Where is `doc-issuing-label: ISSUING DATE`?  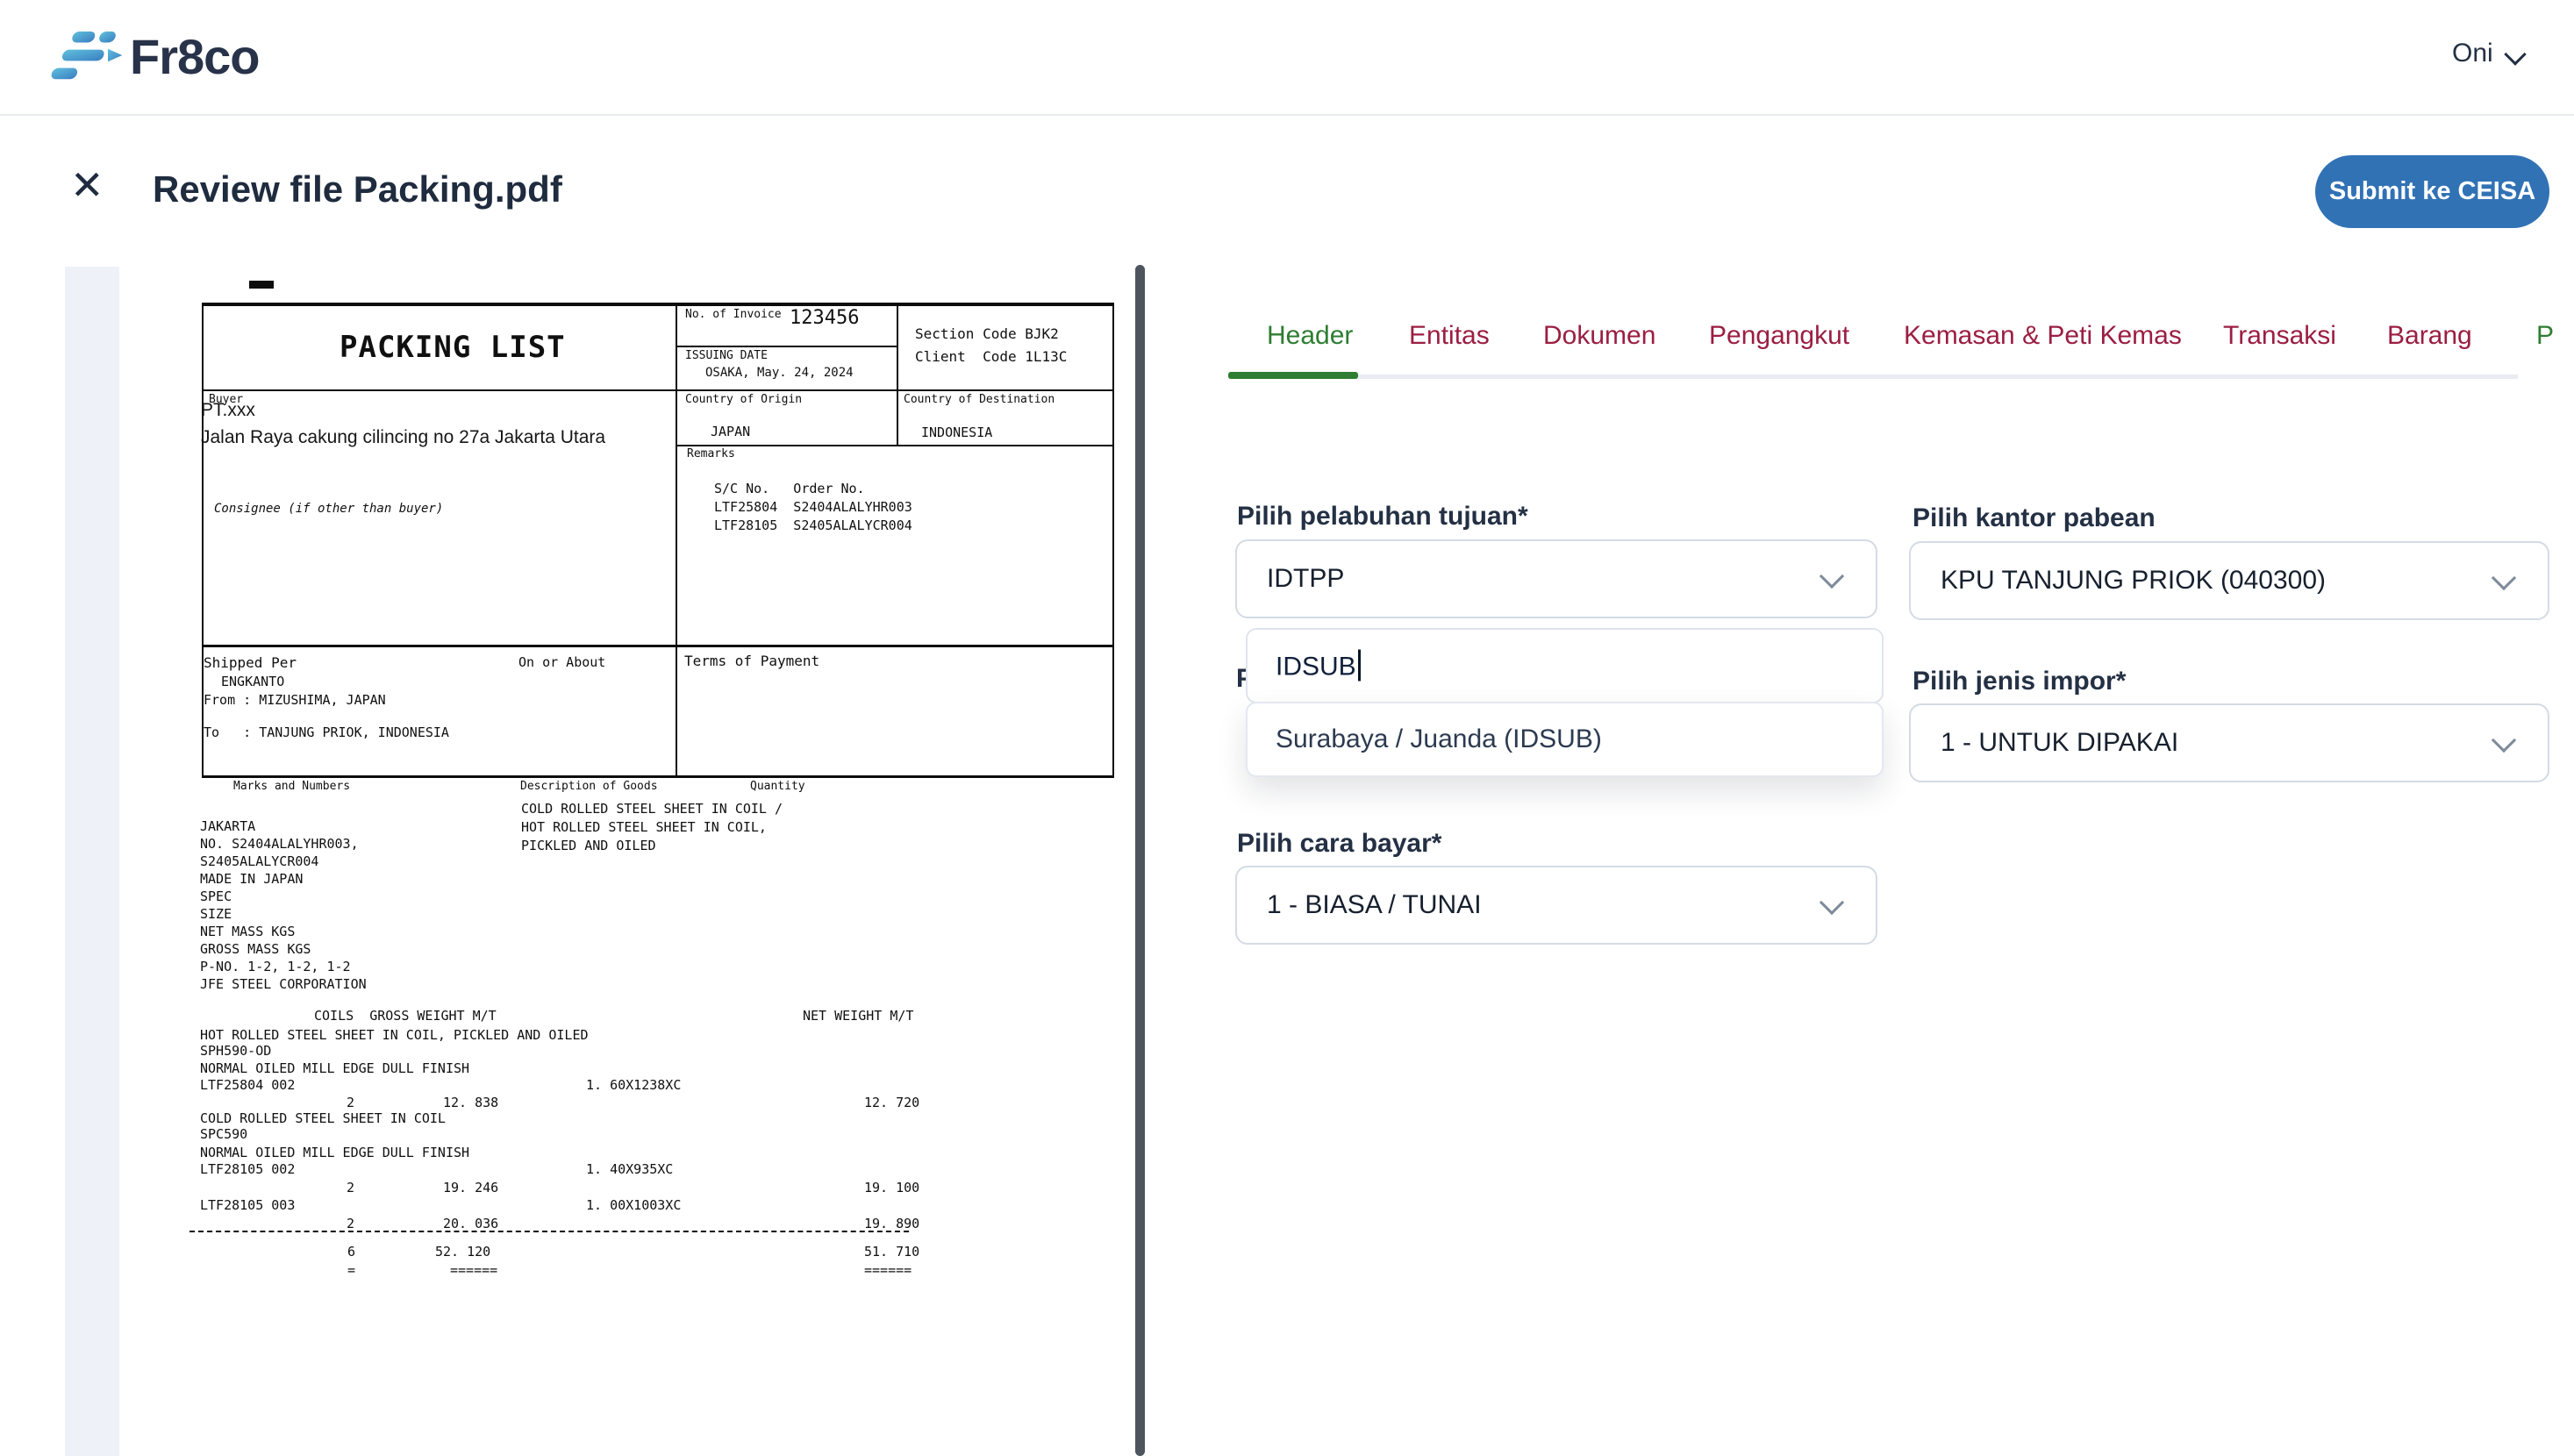 doc-issuing-label: ISSUING DATE is located at coordinates (726, 355).